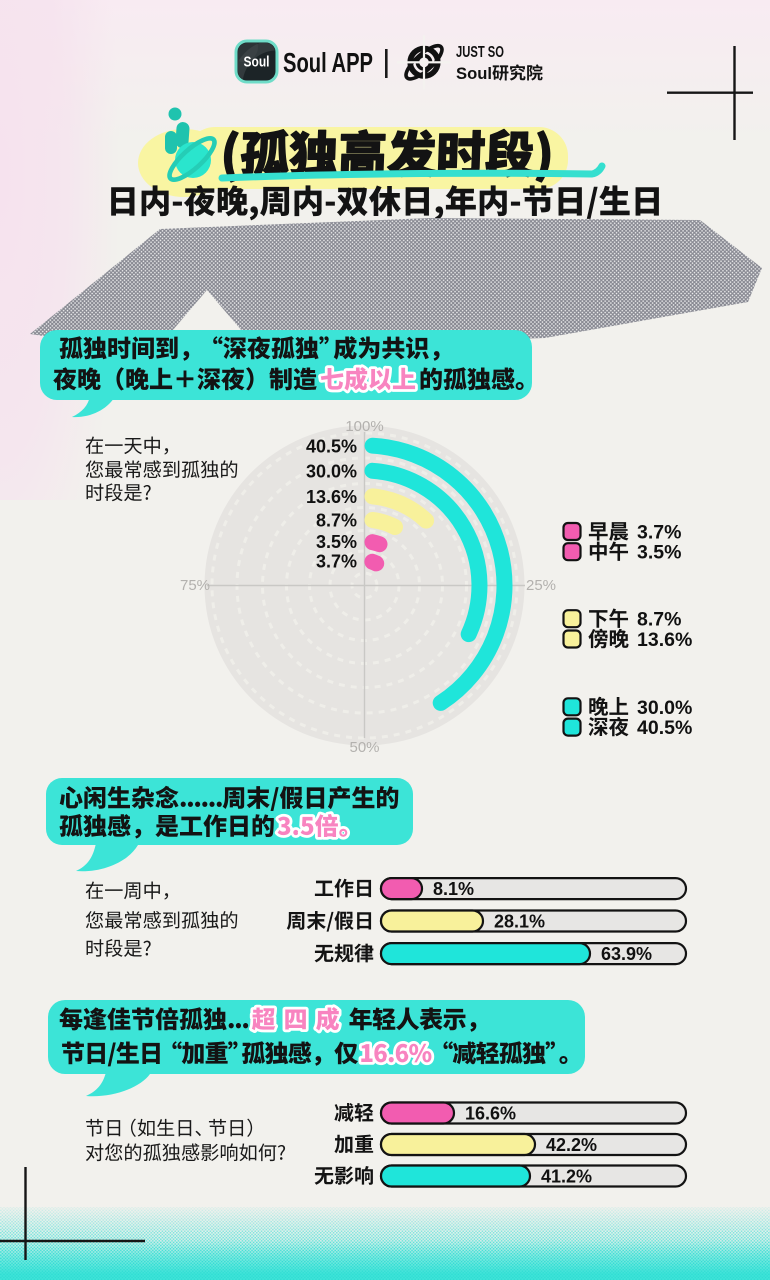  Describe the element at coordinates (519, 921) in the screenshot. I see `svg-text: 28.1%` at that location.